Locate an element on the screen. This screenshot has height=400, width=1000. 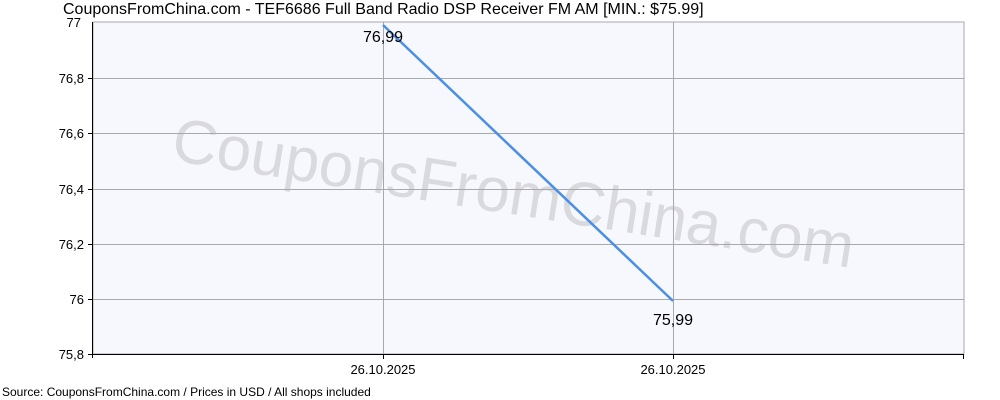
y-axis-labels: 77 76,8 76,6 76,4 76,2 76 75,8 is located at coordinates (71, 188).